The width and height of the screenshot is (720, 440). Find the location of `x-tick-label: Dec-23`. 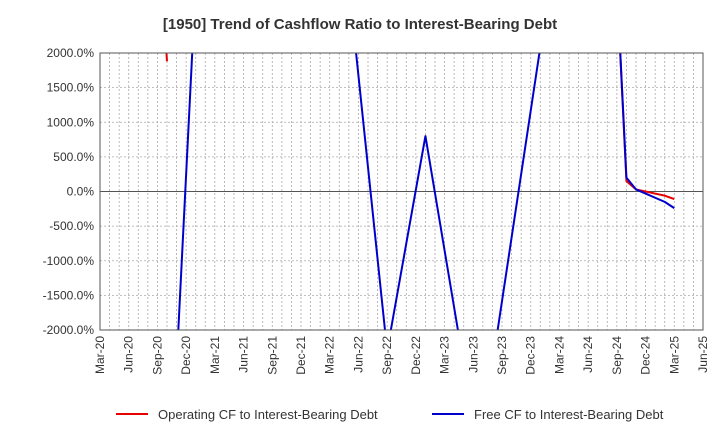

x-tick-label: Dec-23 is located at coordinates (531, 355).